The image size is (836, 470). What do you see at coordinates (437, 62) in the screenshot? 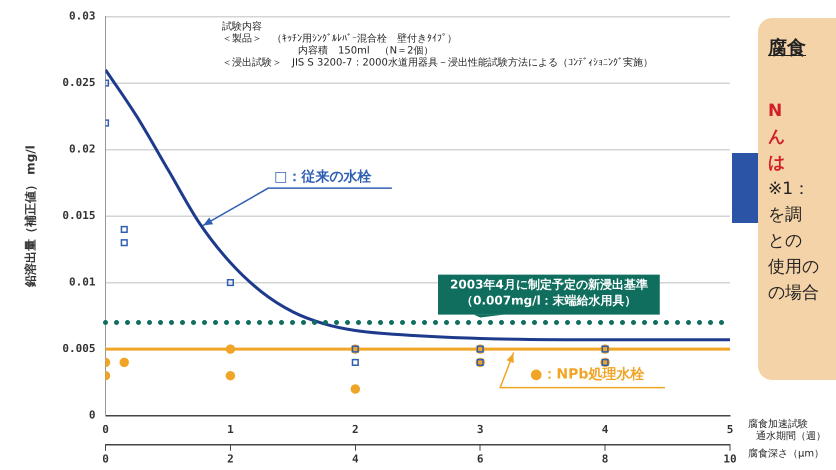
I see `annotation: ＜浸出試験＞ JIS S 3200-7：2000水道用器具－浸出性能試験方法による（ｺﾝﾃﾞｨｼｮﾆﾝｸﾞ実施）` at bounding box center [437, 62].